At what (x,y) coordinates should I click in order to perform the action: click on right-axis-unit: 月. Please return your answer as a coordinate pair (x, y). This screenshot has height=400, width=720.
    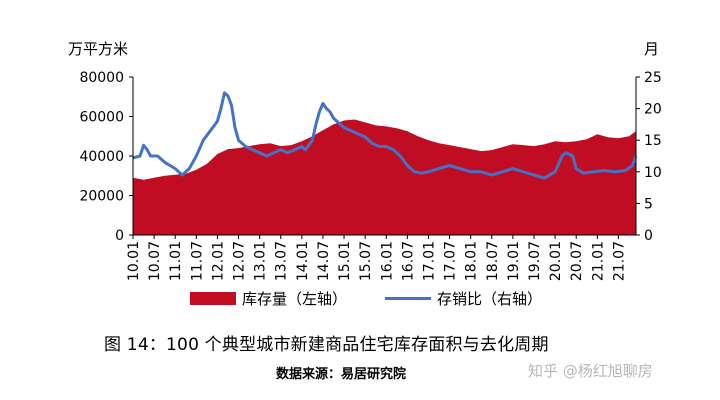
    Looking at the image, I should click on (652, 49).